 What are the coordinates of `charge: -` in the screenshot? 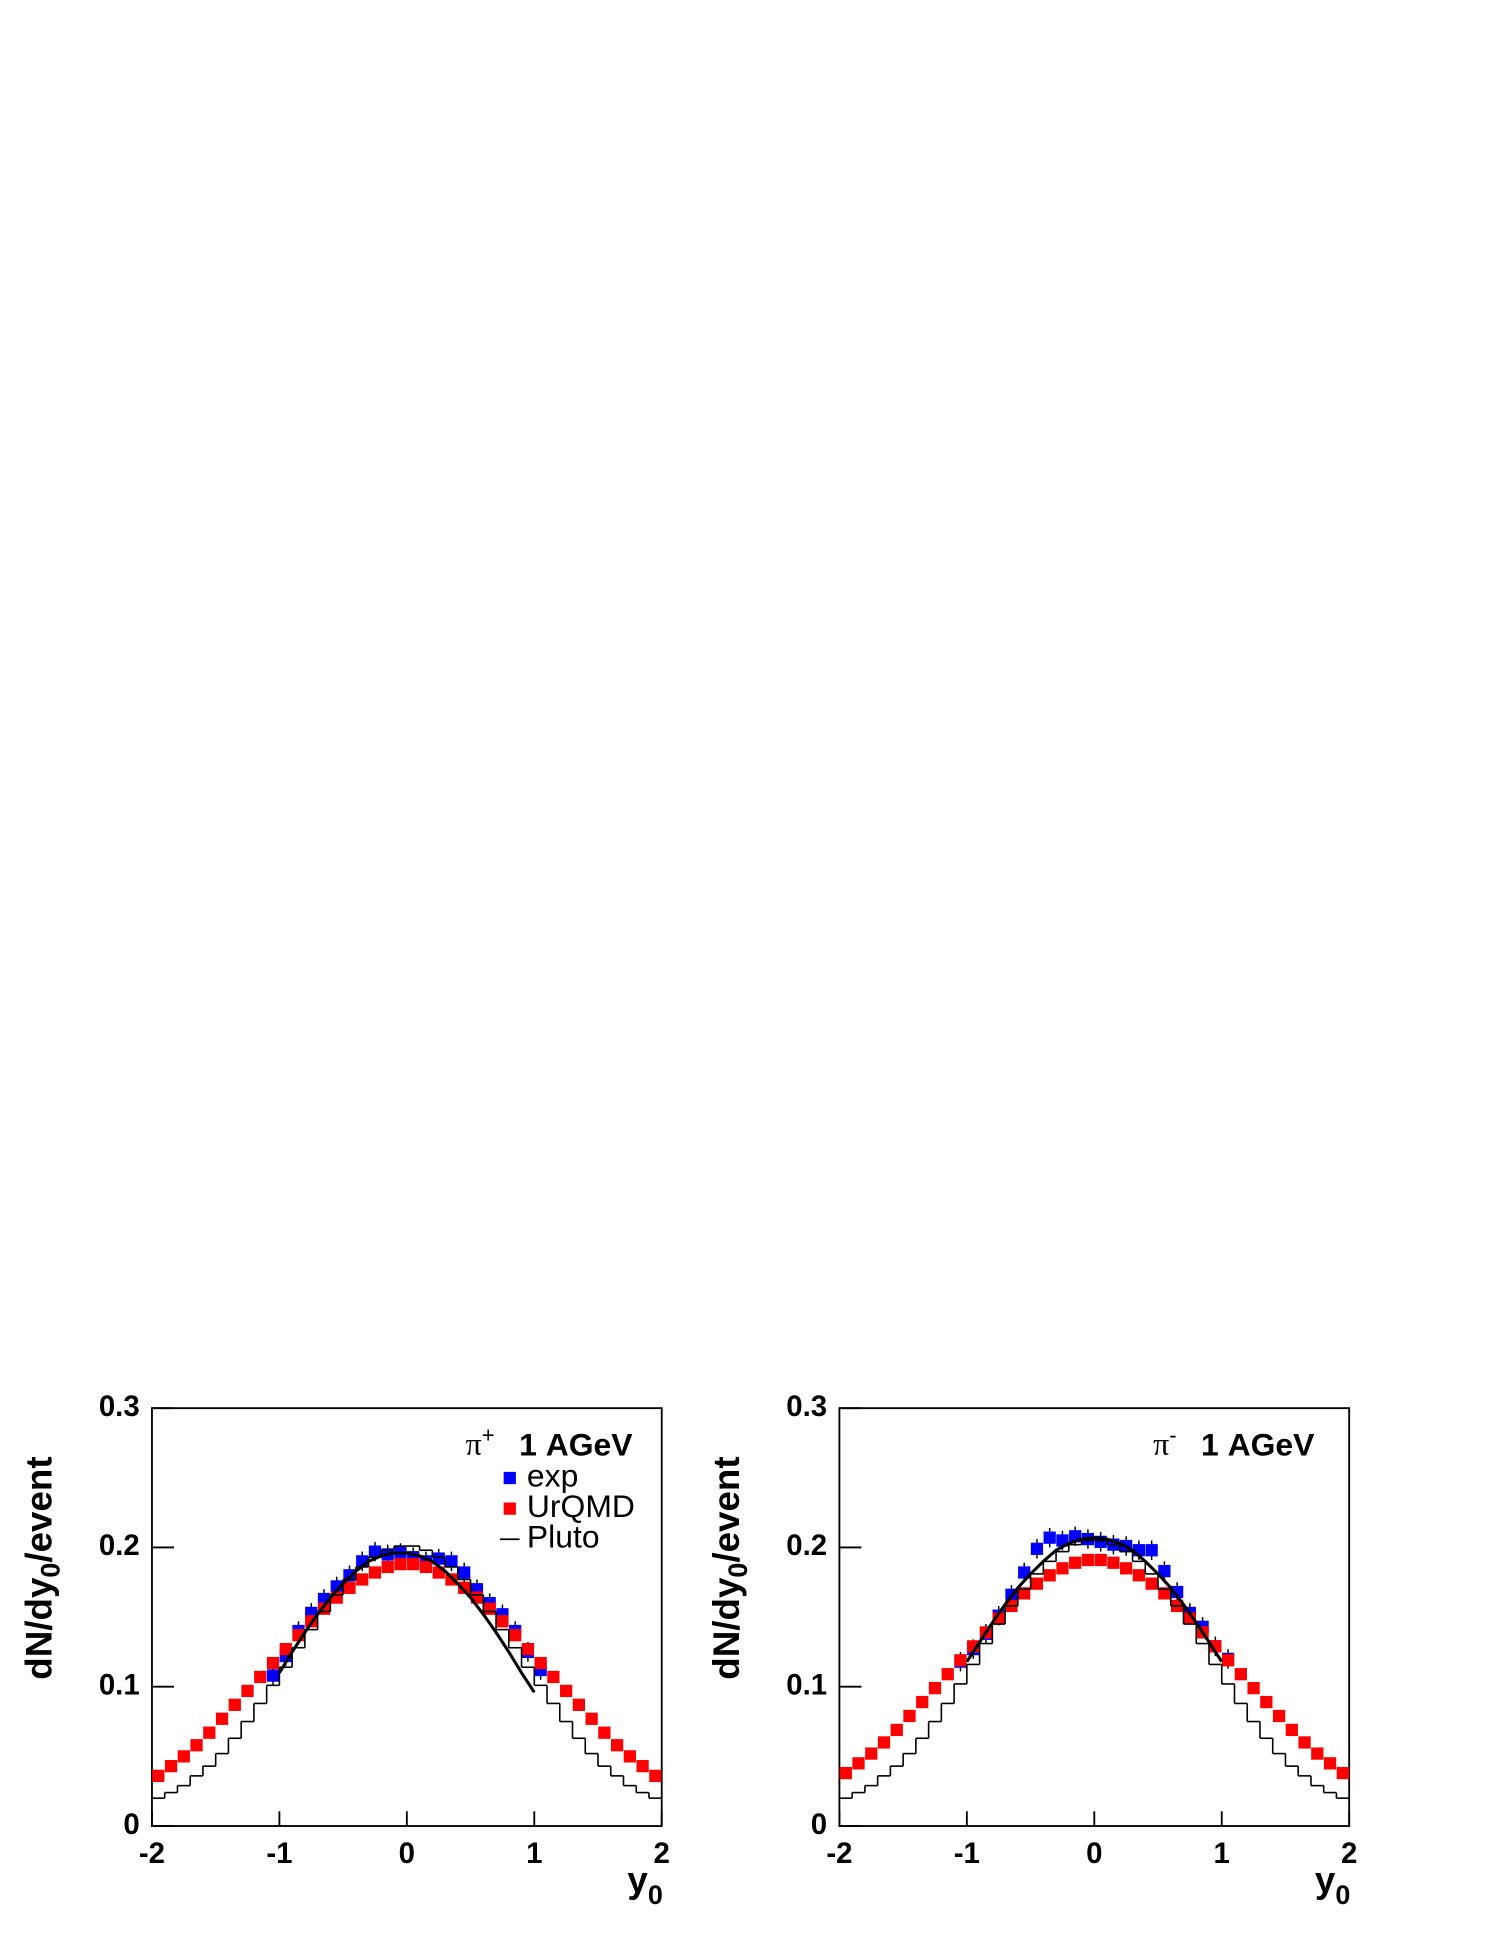 It's located at (1172, 1434).